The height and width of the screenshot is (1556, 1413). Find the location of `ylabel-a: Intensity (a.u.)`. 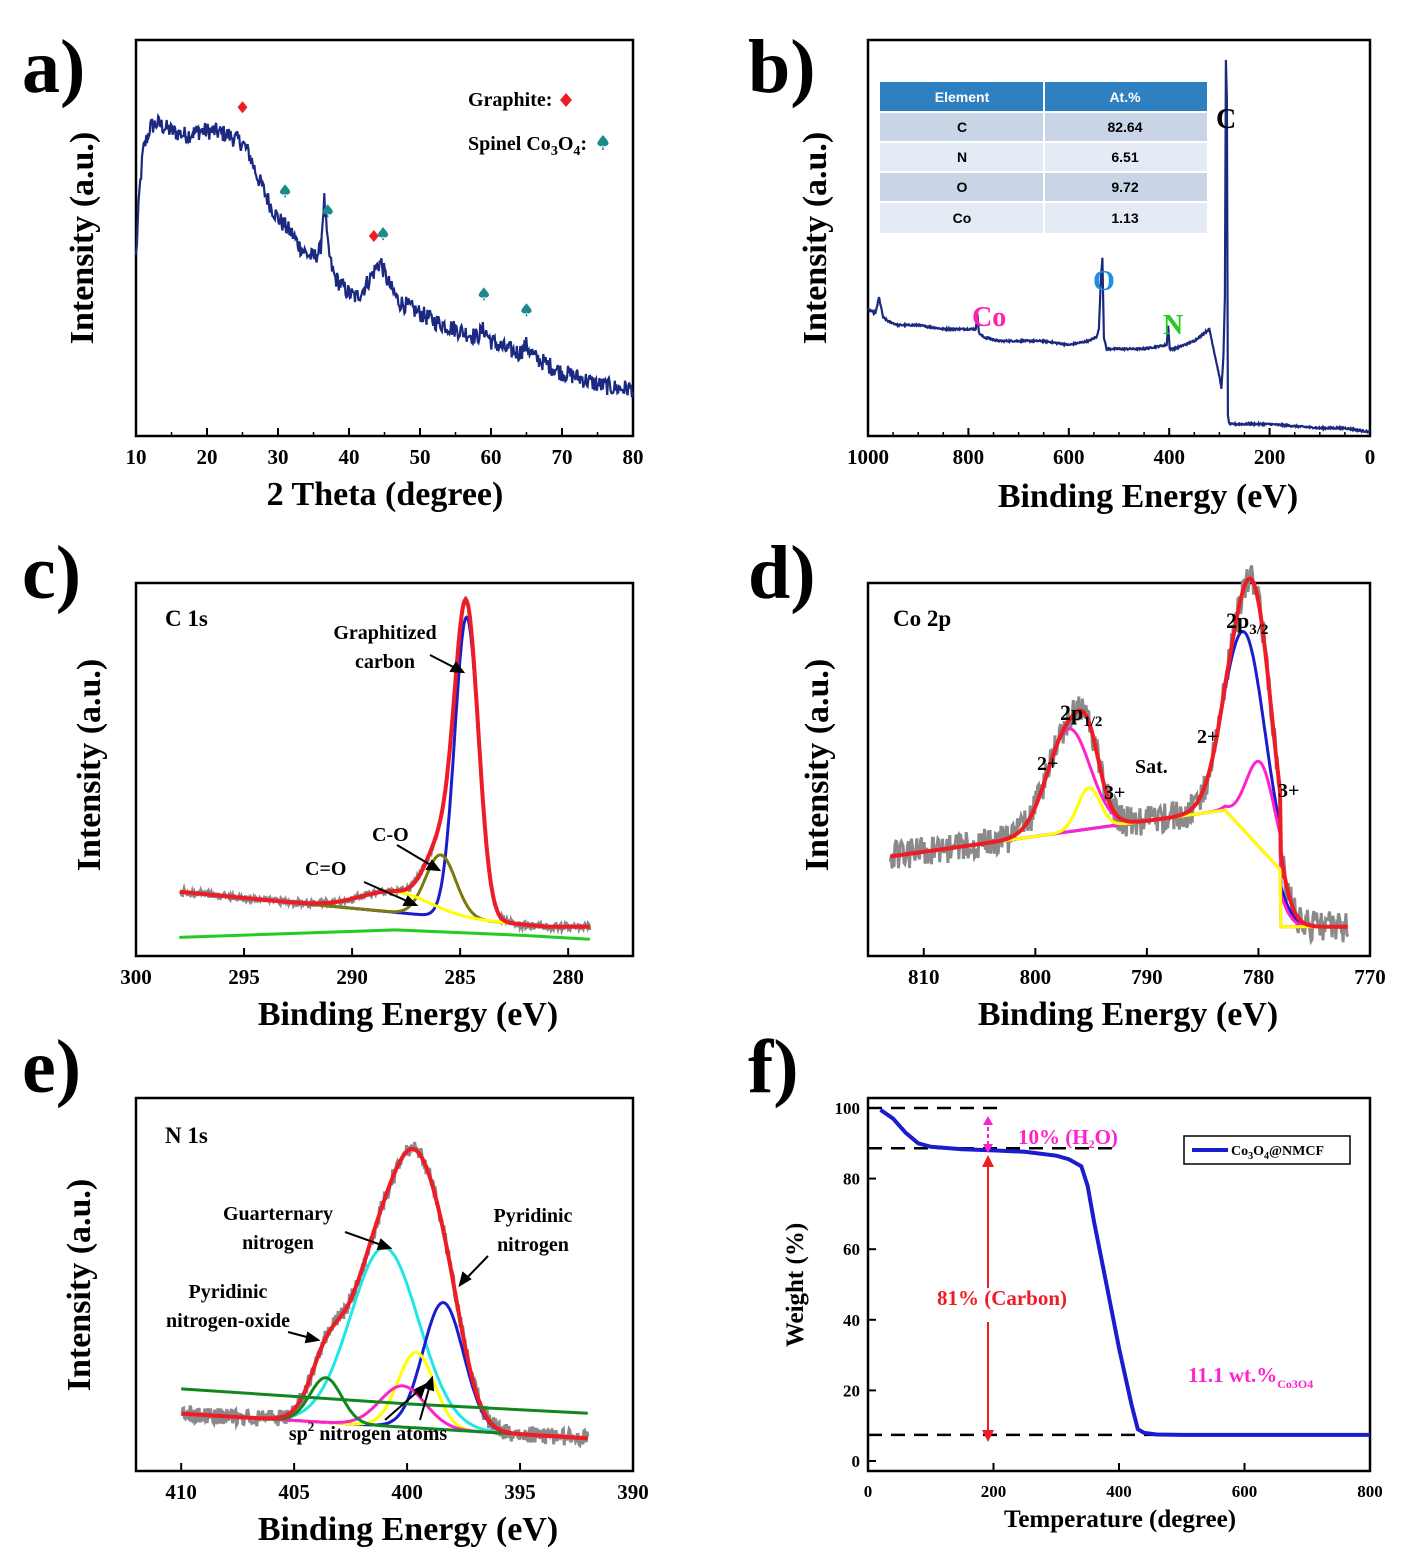

ylabel-a: Intensity (a.u.) is located at coordinates (82, 238).